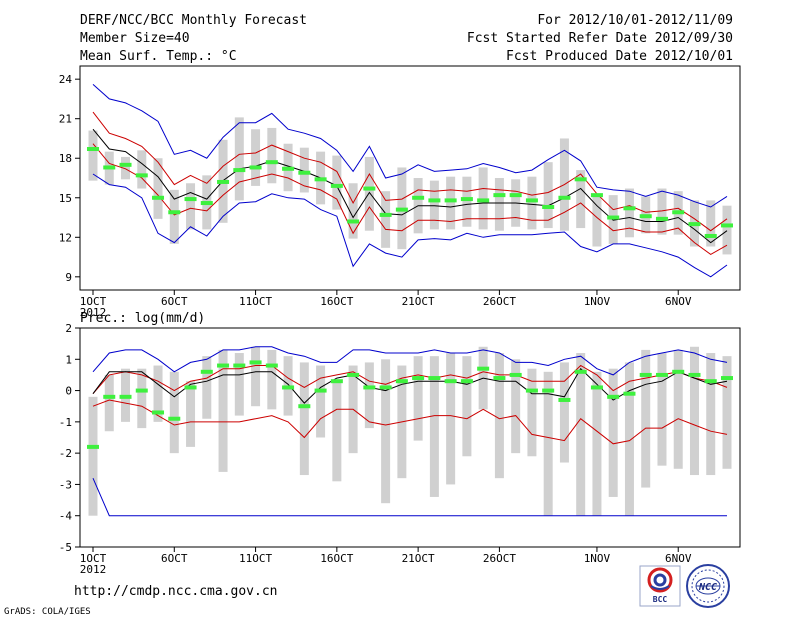  I want to click on fcst-produced-date: Fcst Produced Date 2012/10/01, so click(619, 56).